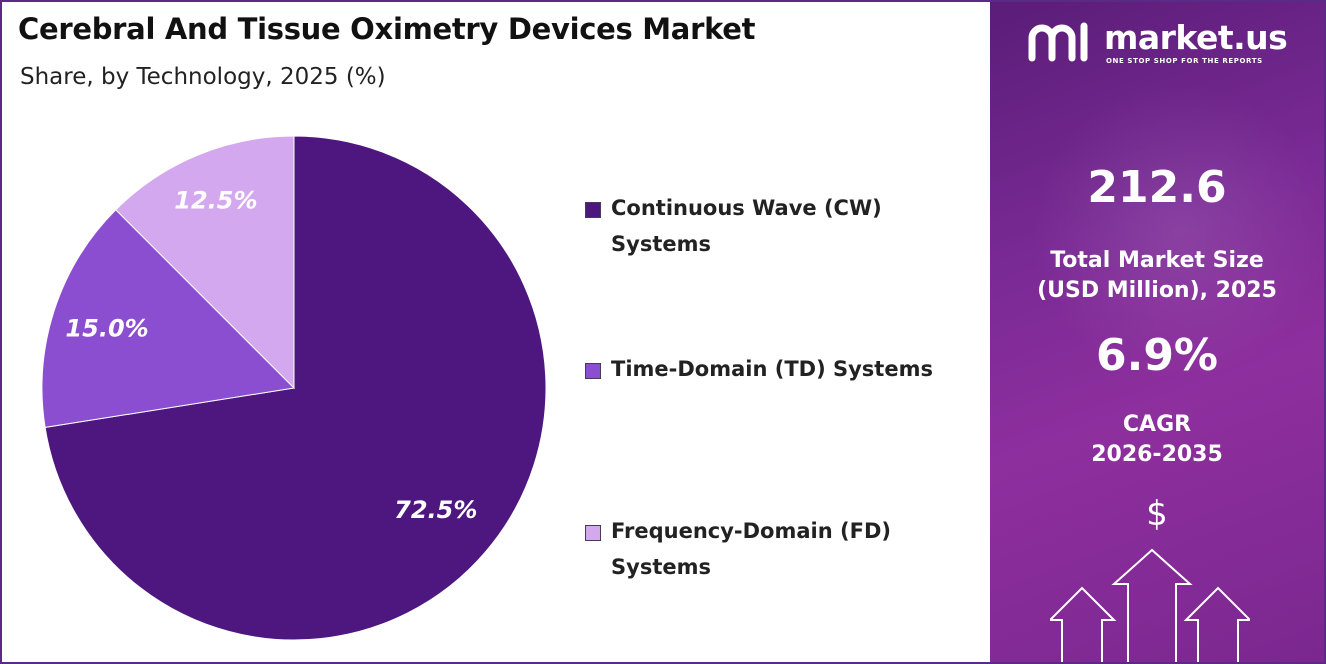 The image size is (1326, 664). What do you see at coordinates (775, 226) in the screenshot?
I see `legend-item-cw: Continuous Wave (CW) Systems` at bounding box center [775, 226].